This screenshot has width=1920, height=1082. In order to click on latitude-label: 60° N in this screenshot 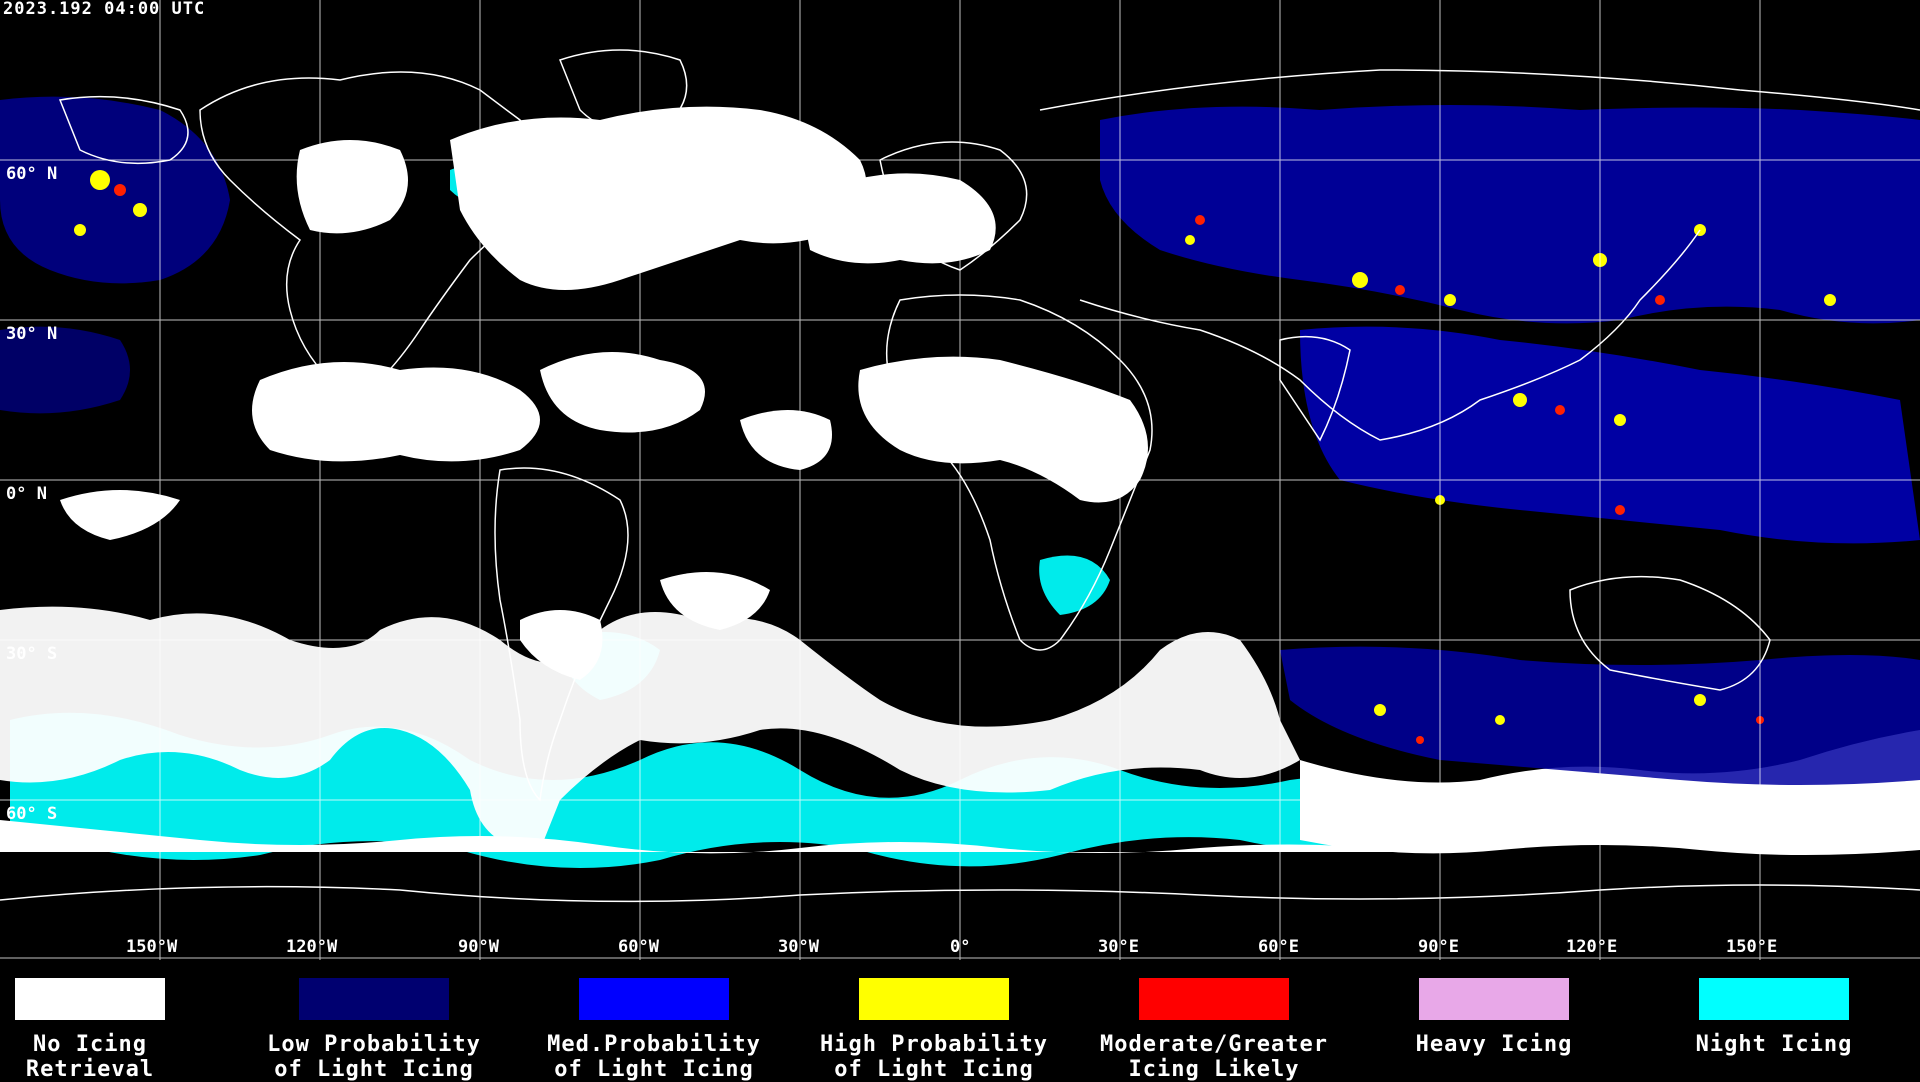, I will do `click(32, 174)`.